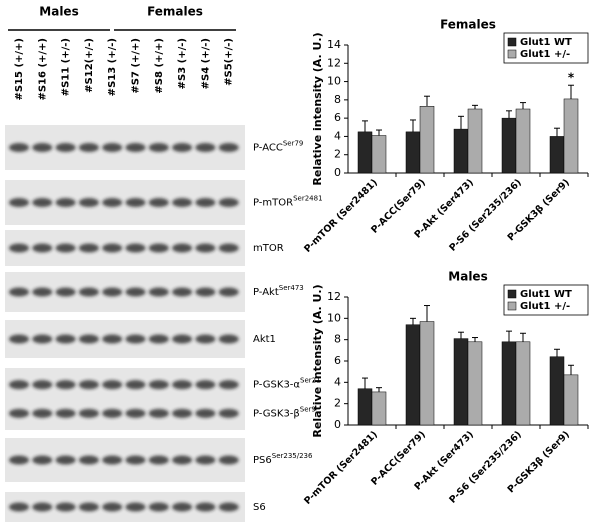 This screenshot has height=527, width=600. I want to click on band-label: PS6Ser235/236, so click(283, 459).